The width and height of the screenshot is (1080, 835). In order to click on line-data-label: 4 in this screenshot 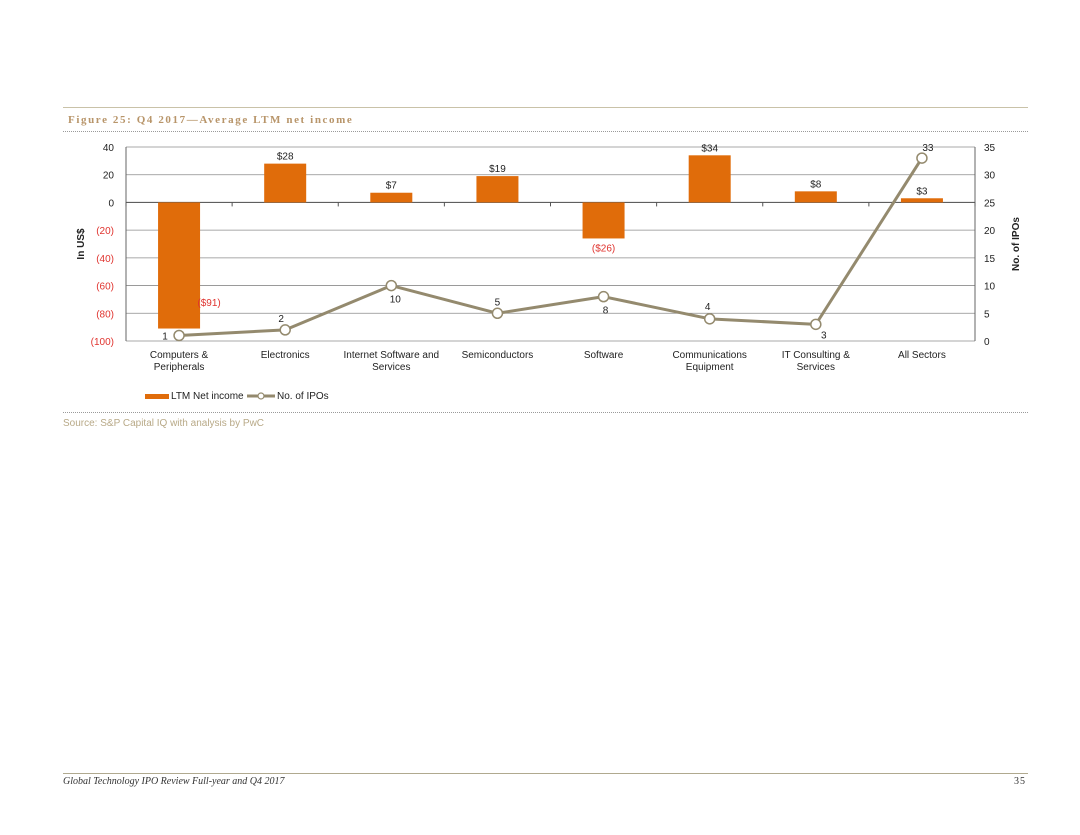, I will do `click(708, 307)`.